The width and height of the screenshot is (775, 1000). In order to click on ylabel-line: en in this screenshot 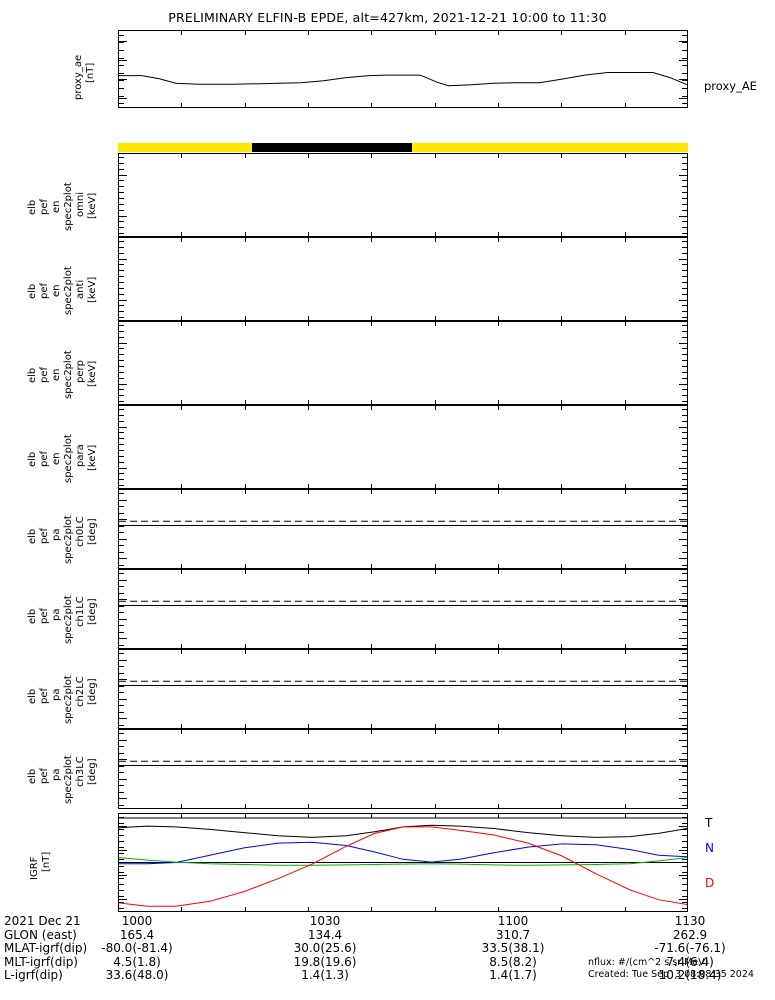, I will do `click(56, 207)`.